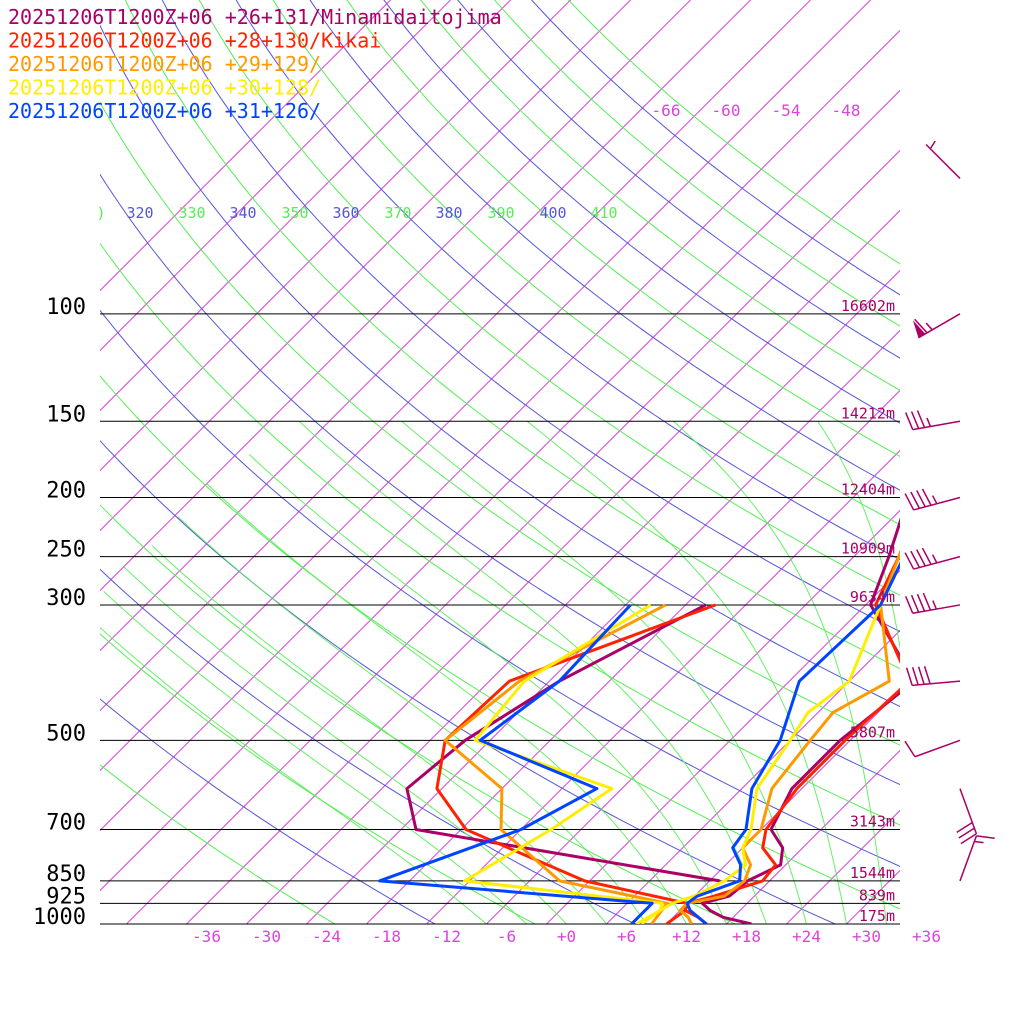 The width and height of the screenshot is (1024, 1024). I want to click on height-label: 3143m, so click(872, 821).